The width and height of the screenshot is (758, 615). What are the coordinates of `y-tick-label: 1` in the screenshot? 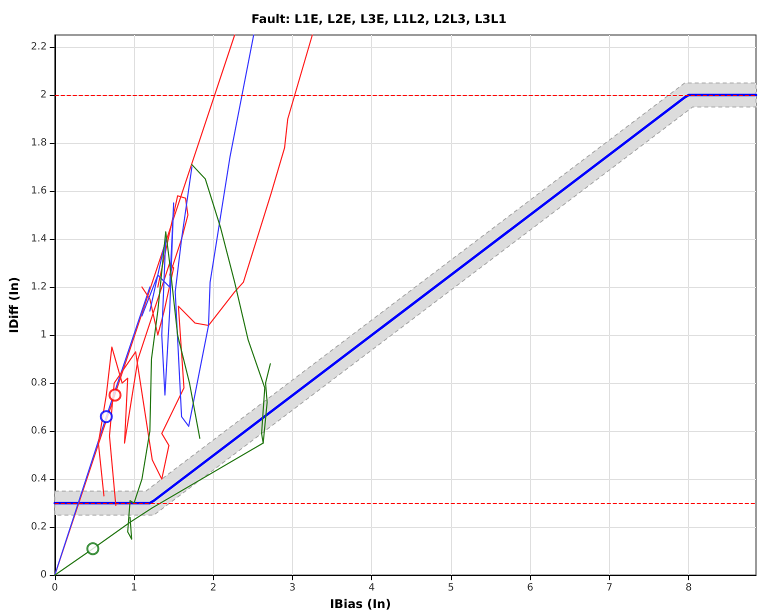 It's located at (43, 335).